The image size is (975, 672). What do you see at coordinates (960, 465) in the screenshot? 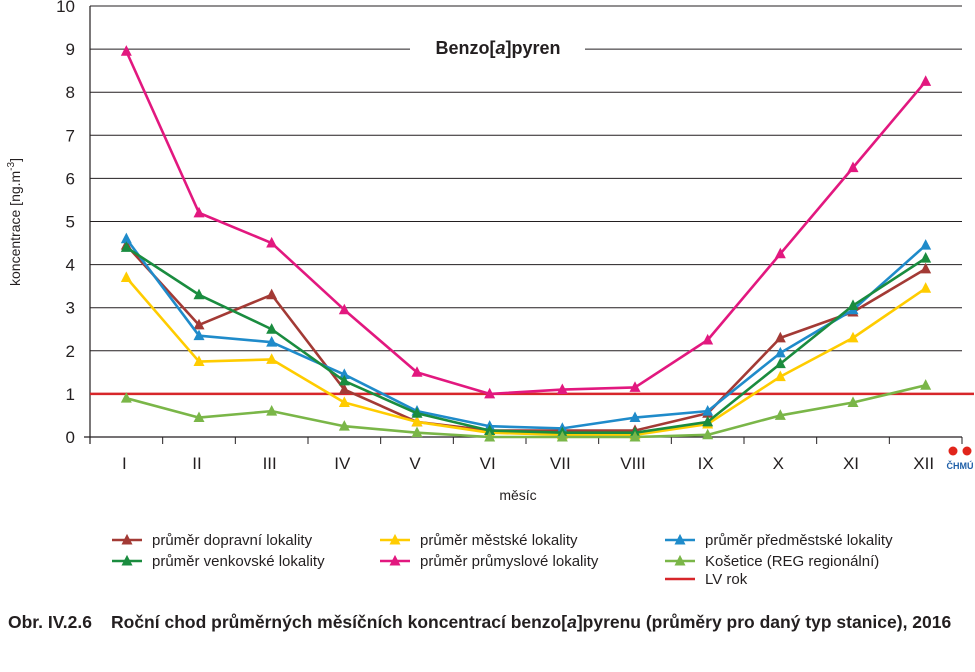
I see `logo-text: ČHMÚ` at bounding box center [960, 465].